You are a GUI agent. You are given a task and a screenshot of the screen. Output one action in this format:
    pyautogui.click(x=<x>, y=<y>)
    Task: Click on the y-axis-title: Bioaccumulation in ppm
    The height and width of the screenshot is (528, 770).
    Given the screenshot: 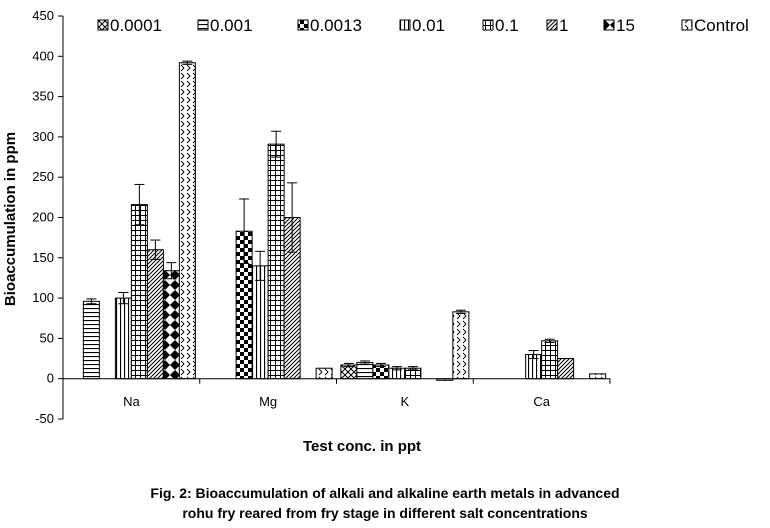 What is the action you would take?
    pyautogui.click(x=10, y=219)
    